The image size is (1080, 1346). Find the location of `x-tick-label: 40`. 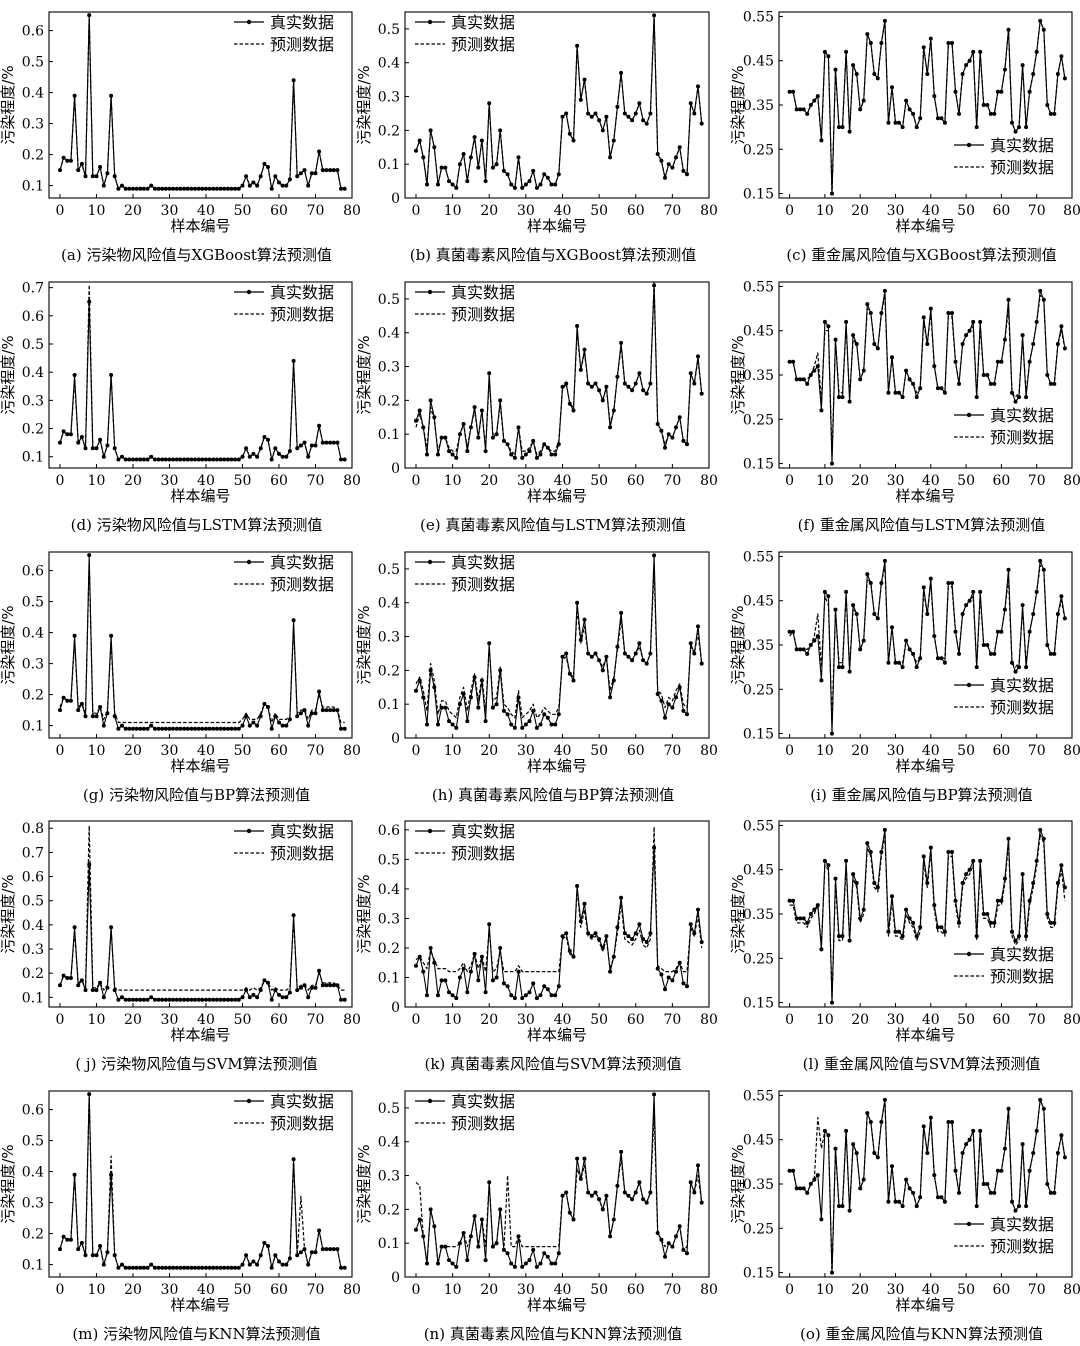

x-tick-label: 40 is located at coordinates (206, 1290).